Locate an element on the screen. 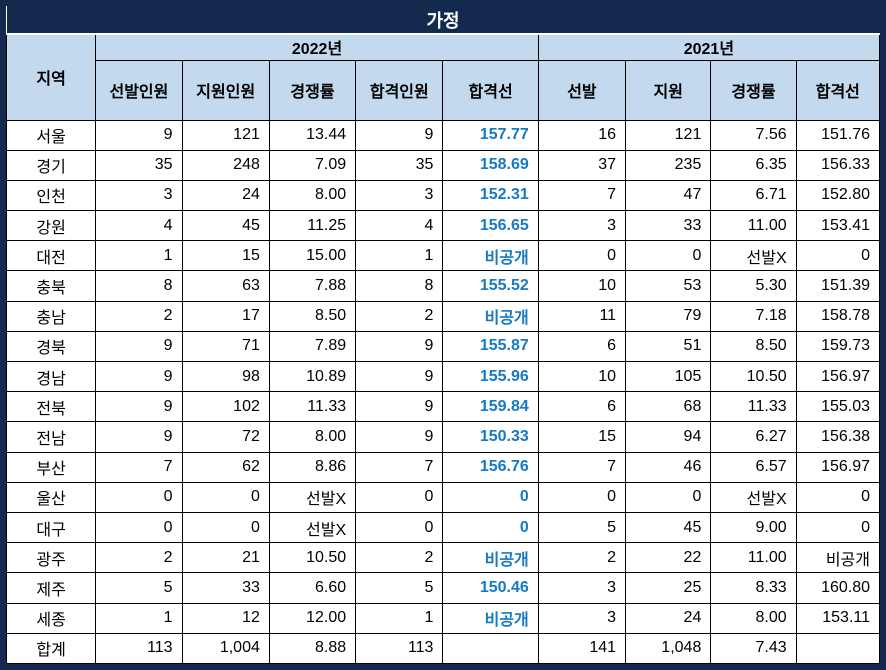 Image resolution: width=886 pixels, height=670 pixels. cutoff-2022-cell: 159.84 is located at coordinates (490, 407).